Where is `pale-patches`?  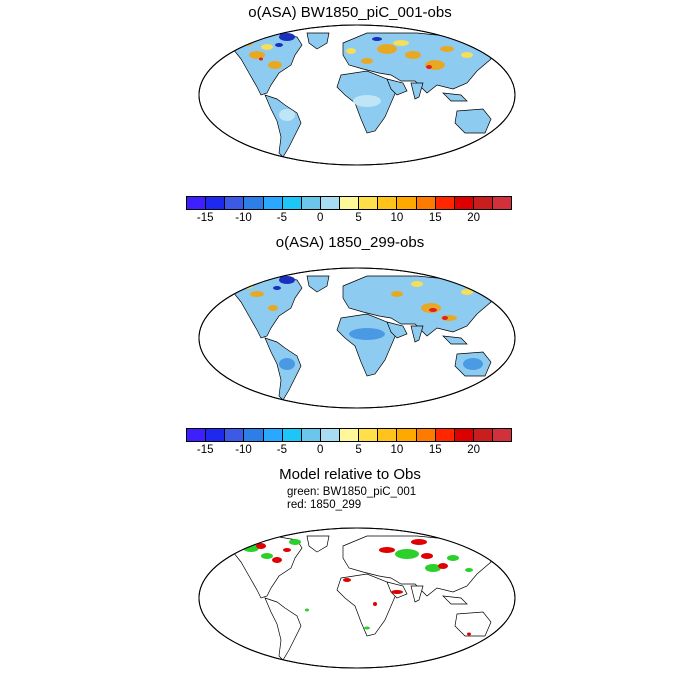
pale-patches is located at coordinates (330, 108).